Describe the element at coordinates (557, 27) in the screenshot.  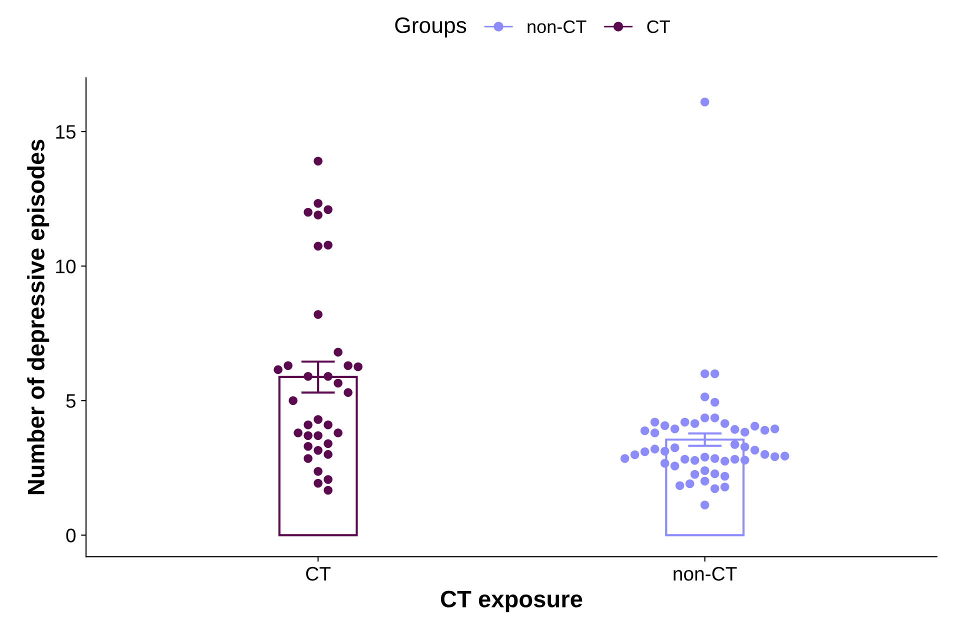
I see `legend-label: non-CT` at that location.